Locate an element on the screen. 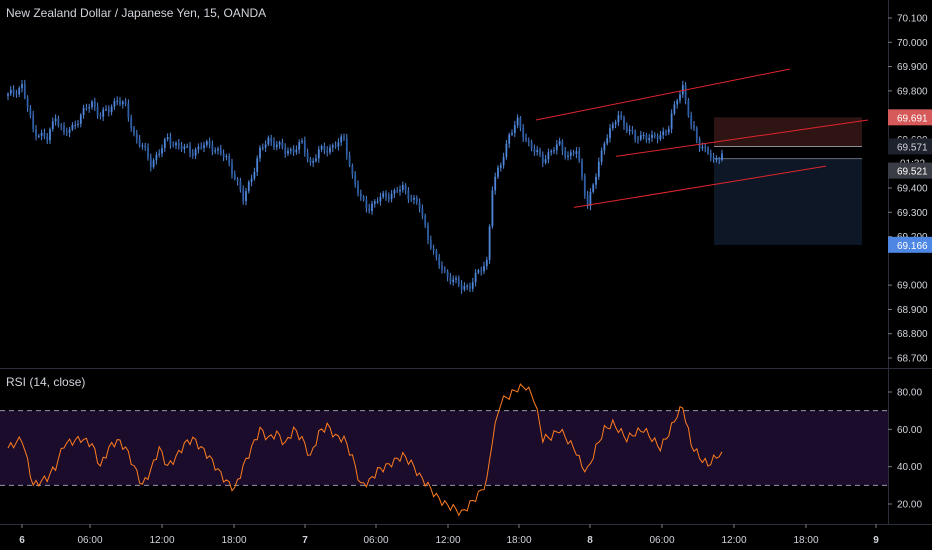 Image resolution: width=932 pixels, height=550 pixels. rsi-axis-label: 20.00 is located at coordinates (909, 505).